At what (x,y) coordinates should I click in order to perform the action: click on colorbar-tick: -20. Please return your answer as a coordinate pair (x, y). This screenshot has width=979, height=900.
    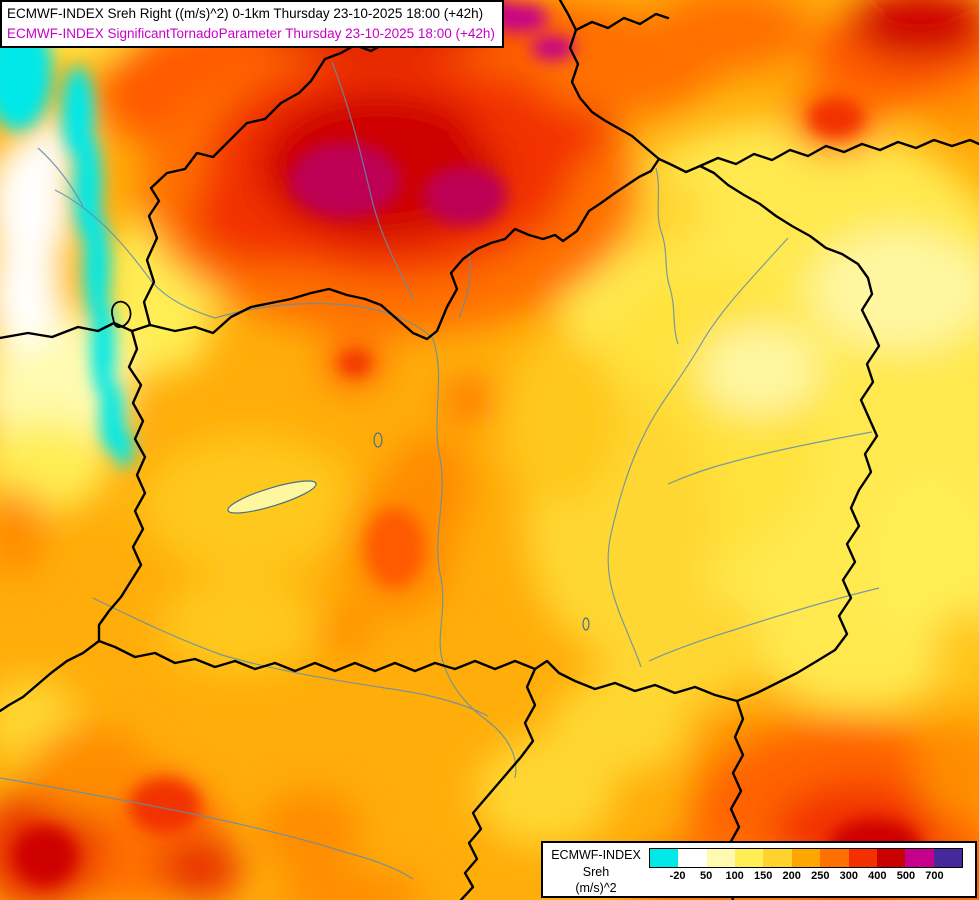
    Looking at the image, I should click on (677, 876).